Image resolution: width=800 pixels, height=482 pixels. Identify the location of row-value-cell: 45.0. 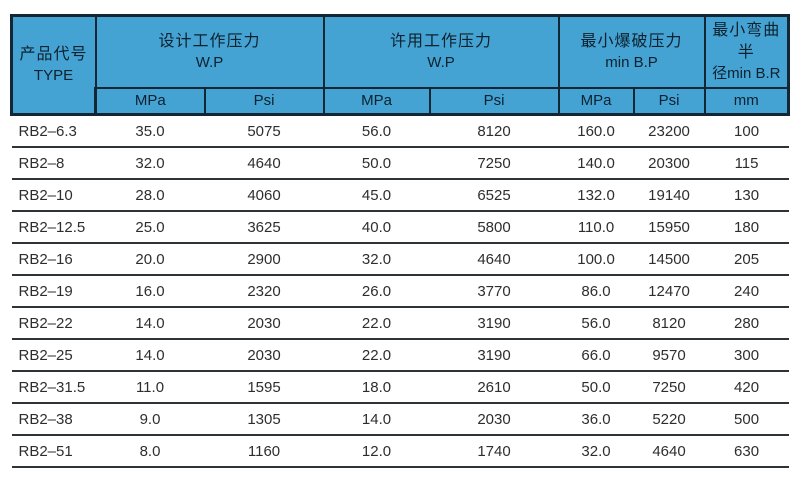
(376, 195).